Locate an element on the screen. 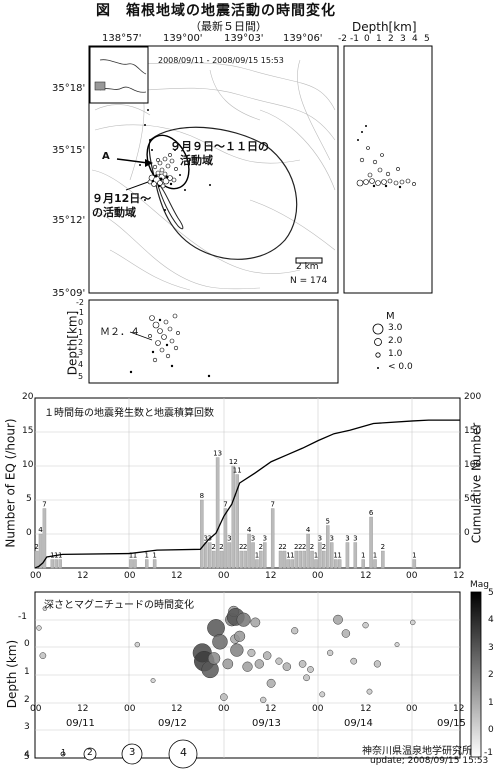  size-legend-label: 1 is located at coordinates (64, 752).